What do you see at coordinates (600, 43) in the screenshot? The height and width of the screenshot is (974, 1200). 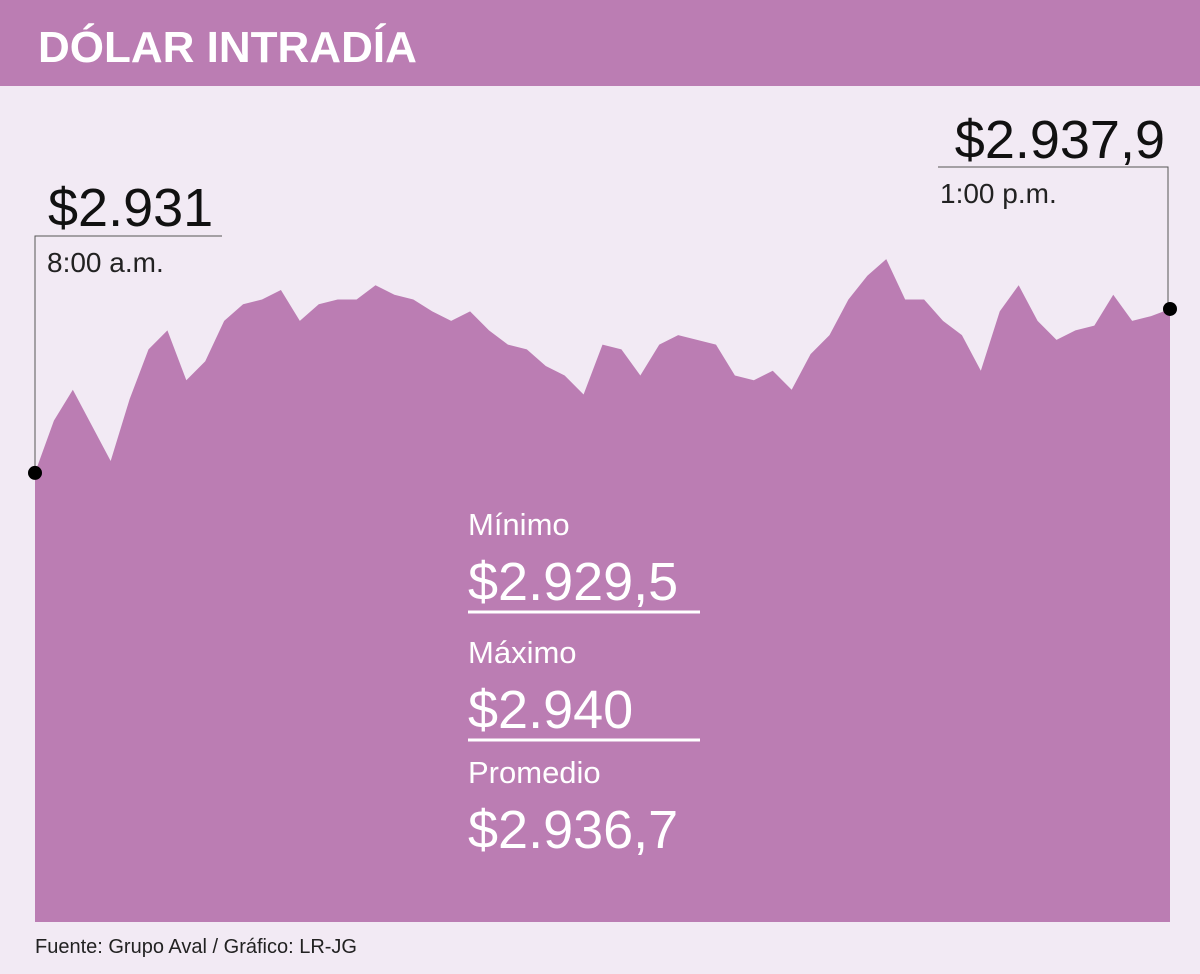 I see `header-bar` at bounding box center [600, 43].